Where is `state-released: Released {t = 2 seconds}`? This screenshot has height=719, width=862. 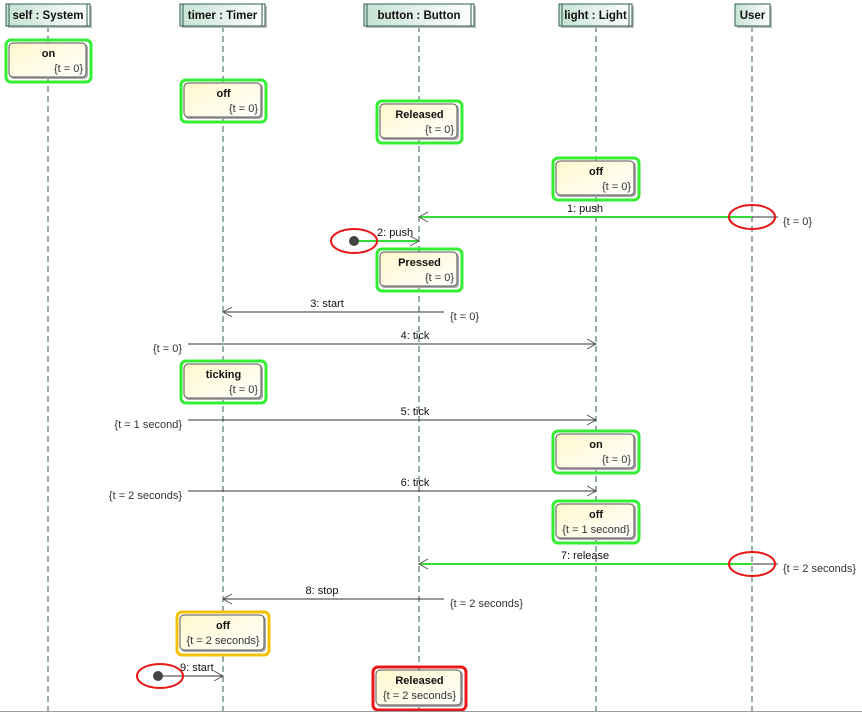
state-released: Released {t = 2 seconds} is located at coordinates (419, 688).